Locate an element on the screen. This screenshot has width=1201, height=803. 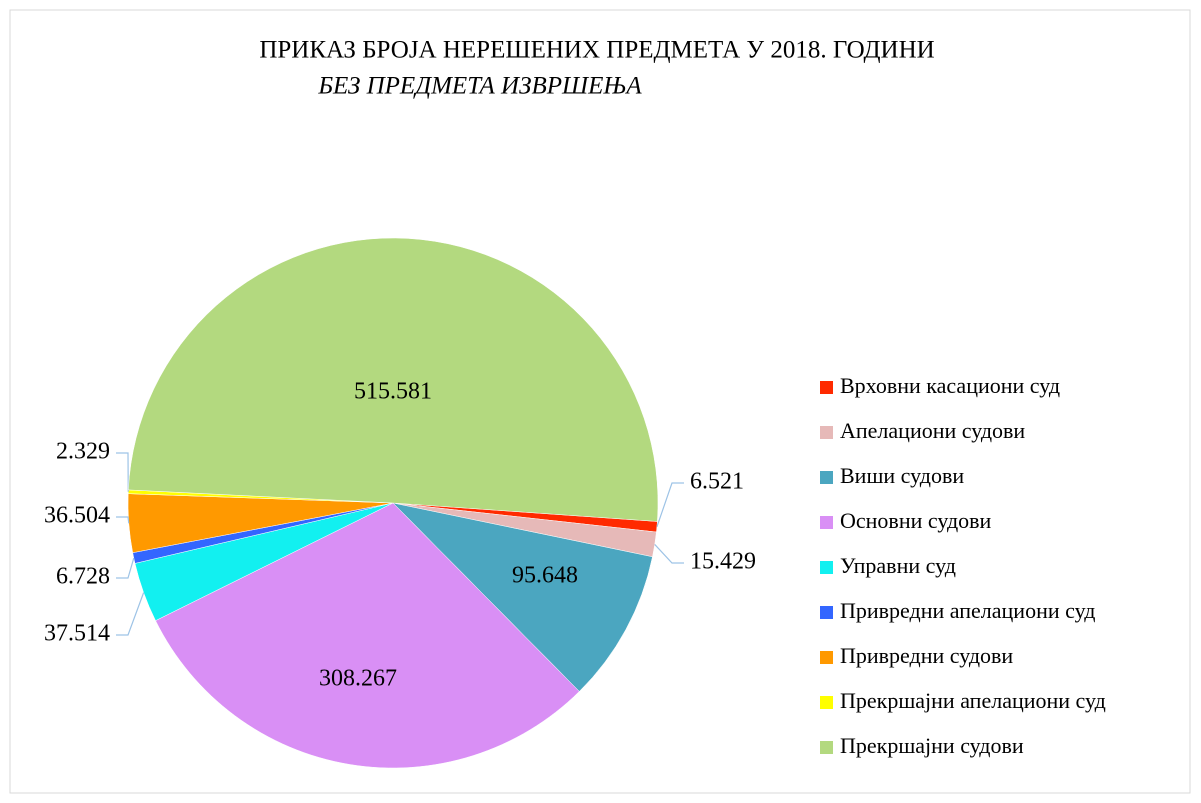
data-label: 6.521 is located at coordinates (717, 482).